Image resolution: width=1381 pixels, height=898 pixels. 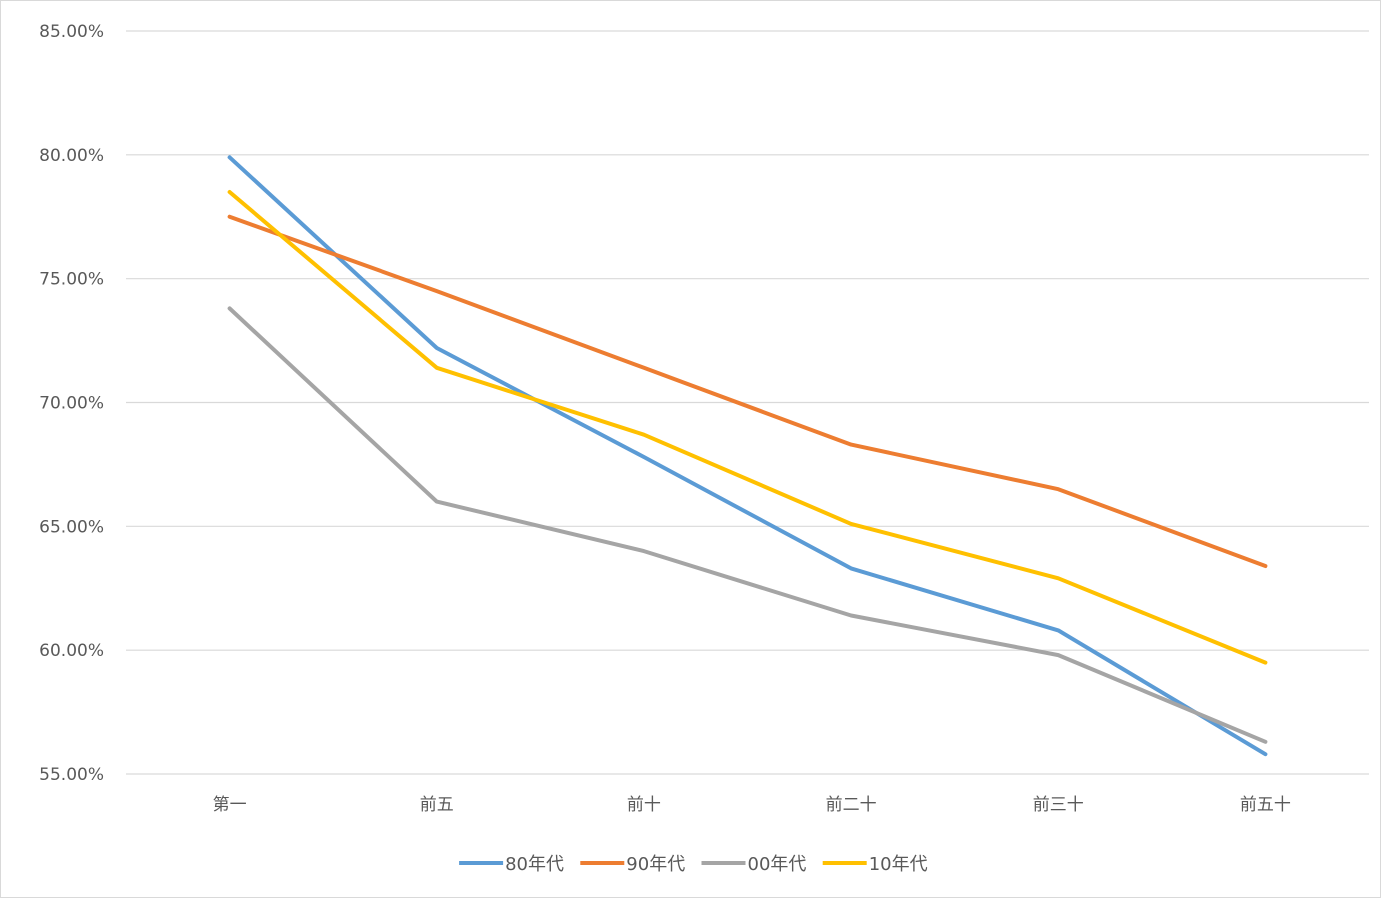 I want to click on legend: 80年代 90年代 00年代 10年代, so click(x=693, y=864).